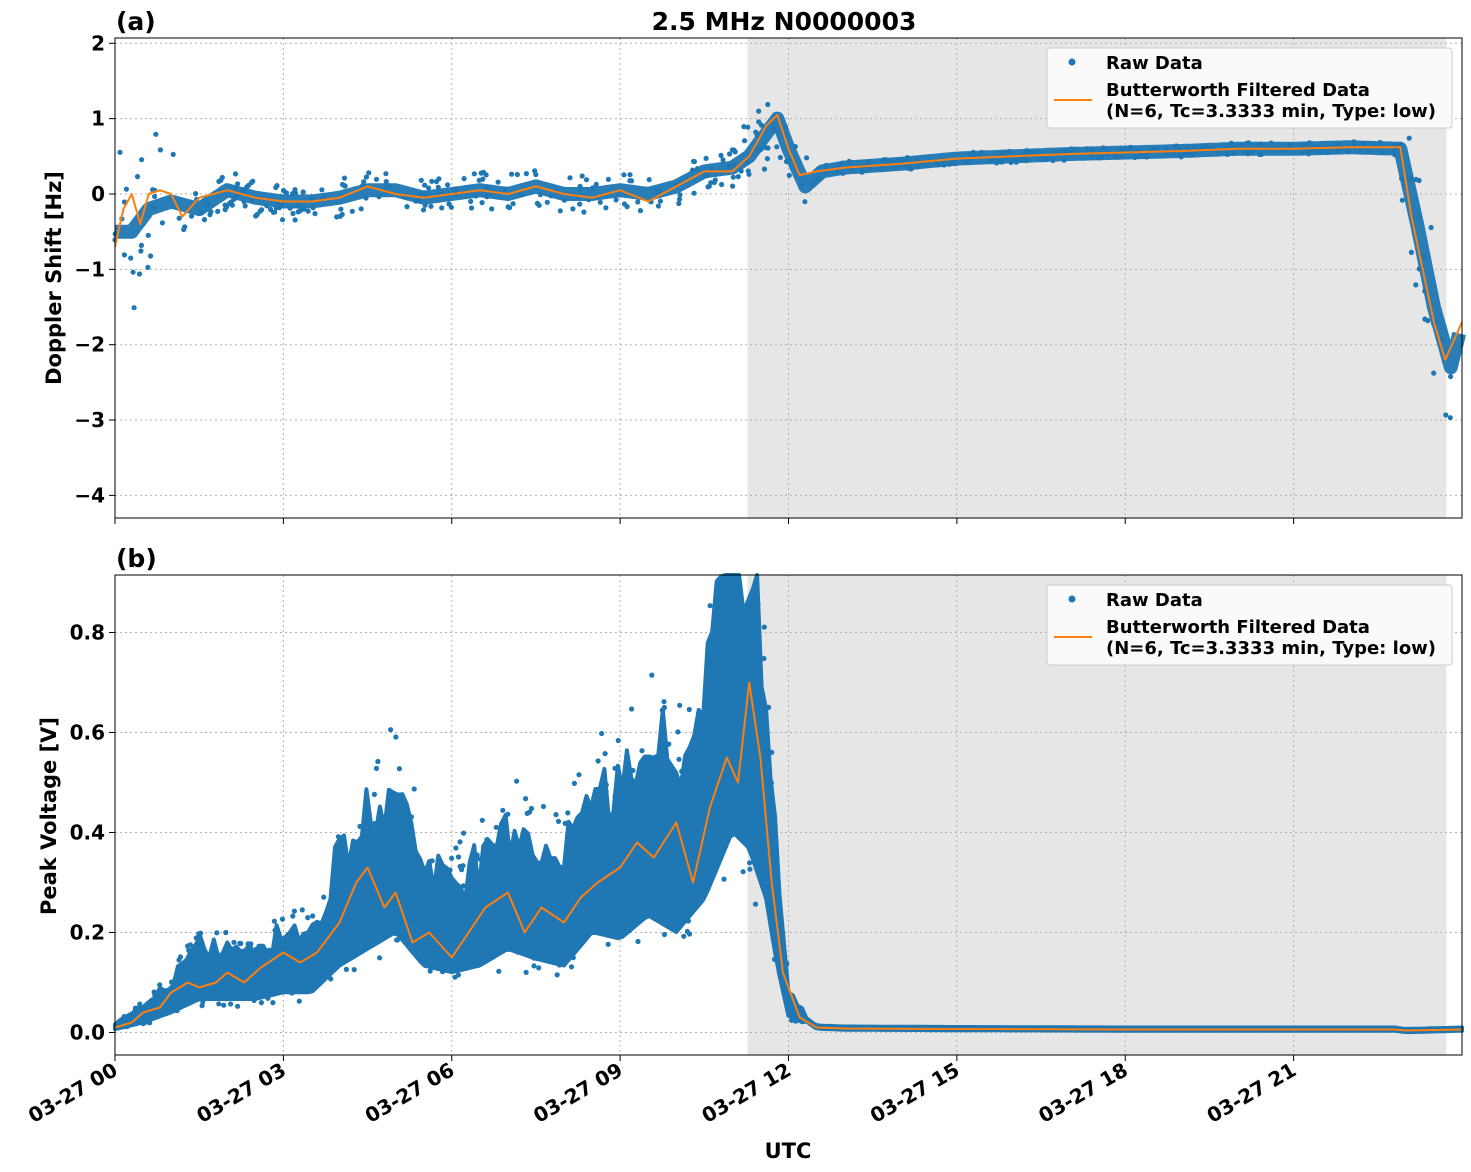 This screenshot has height=1172, width=1471. What do you see at coordinates (1249, 625) in the screenshot?
I see `legend-box` at bounding box center [1249, 625].